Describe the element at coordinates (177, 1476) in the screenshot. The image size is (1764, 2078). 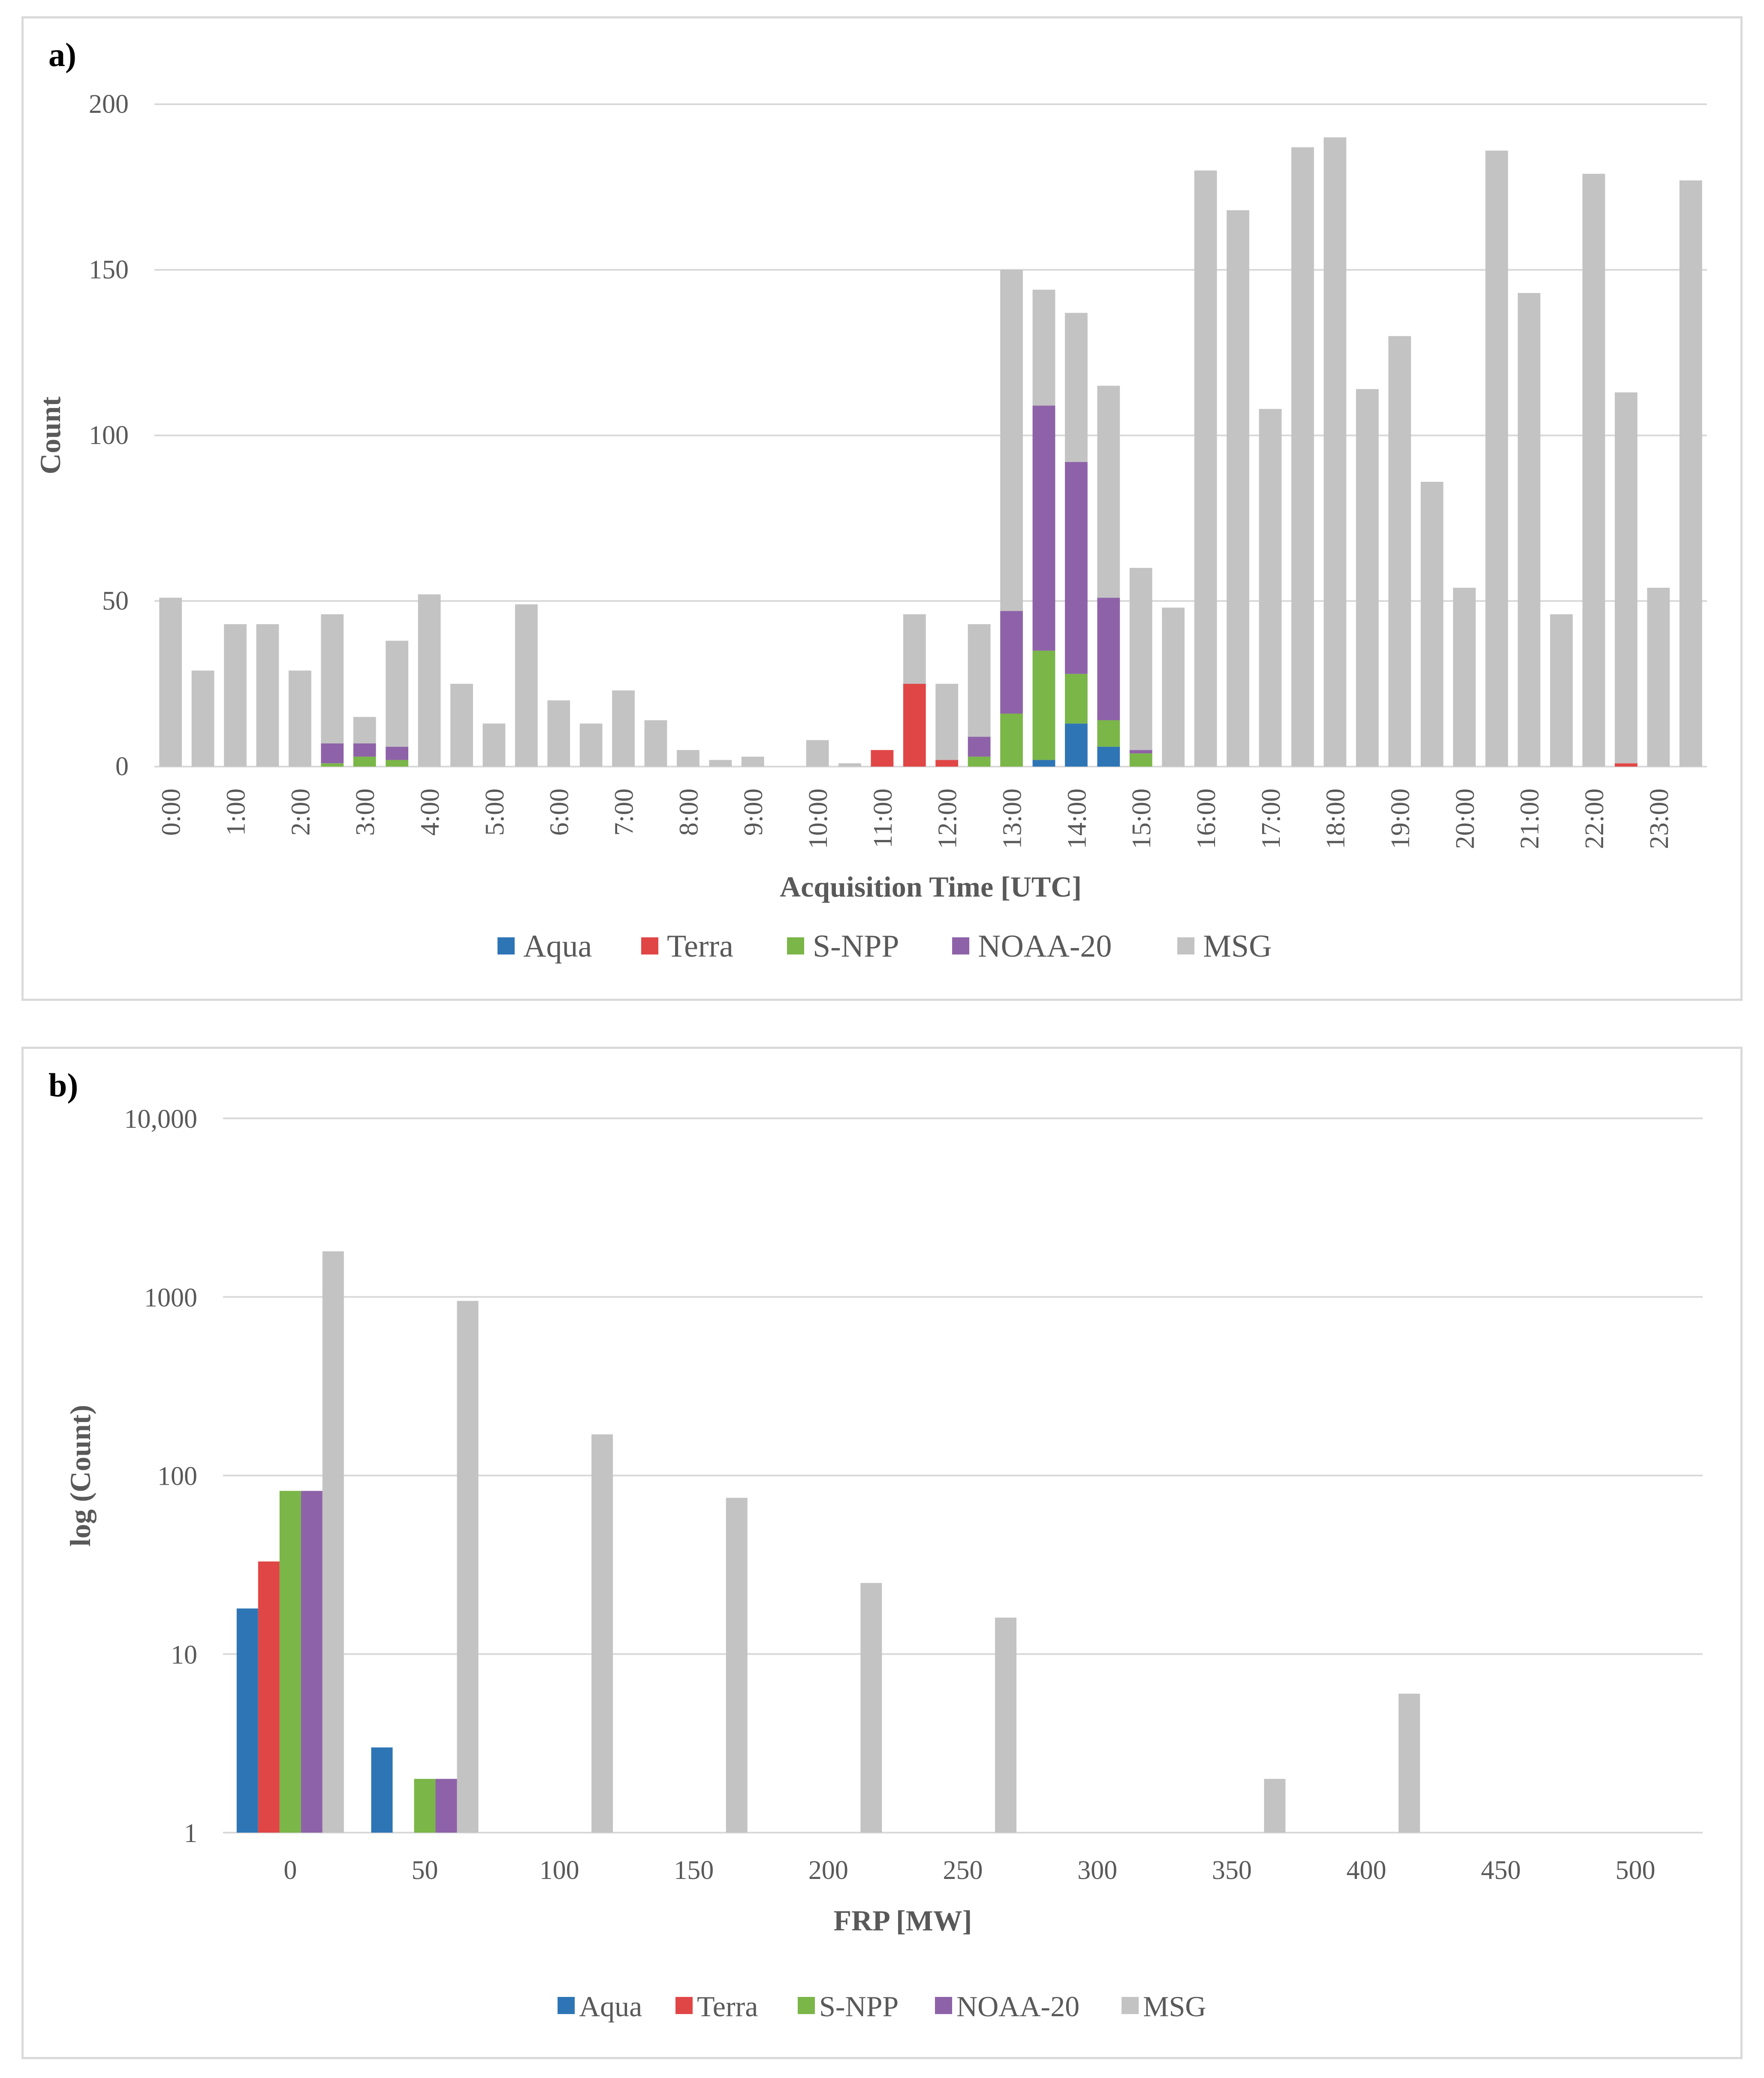
I see `y-tick-label-b: 100` at that location.